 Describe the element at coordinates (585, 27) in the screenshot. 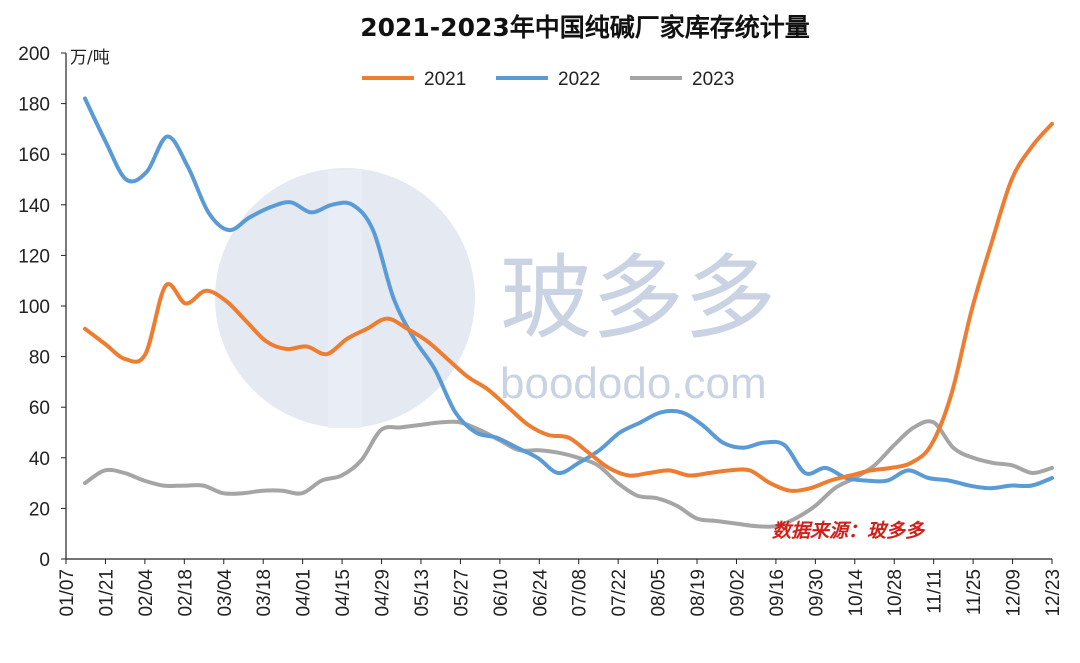

I see `chart-title: 2021-2023年中国纯碱厂家库存统计量` at that location.